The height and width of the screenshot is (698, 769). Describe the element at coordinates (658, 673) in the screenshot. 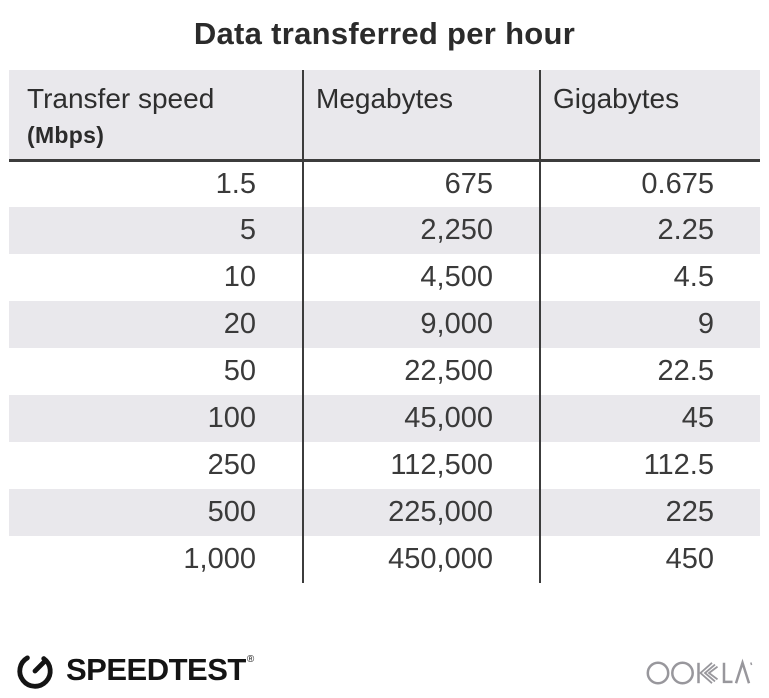

I see `ookla-letter-o1` at that location.